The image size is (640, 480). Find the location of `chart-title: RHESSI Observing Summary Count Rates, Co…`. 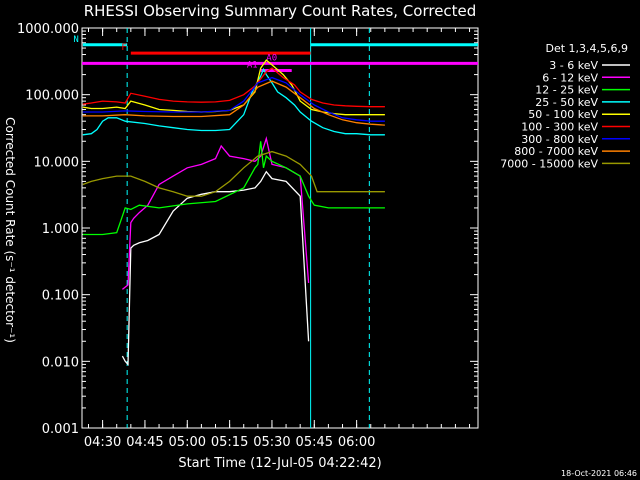

chart-title: RHESSI Observing Summary Count Rates, Co… is located at coordinates (280, 11).